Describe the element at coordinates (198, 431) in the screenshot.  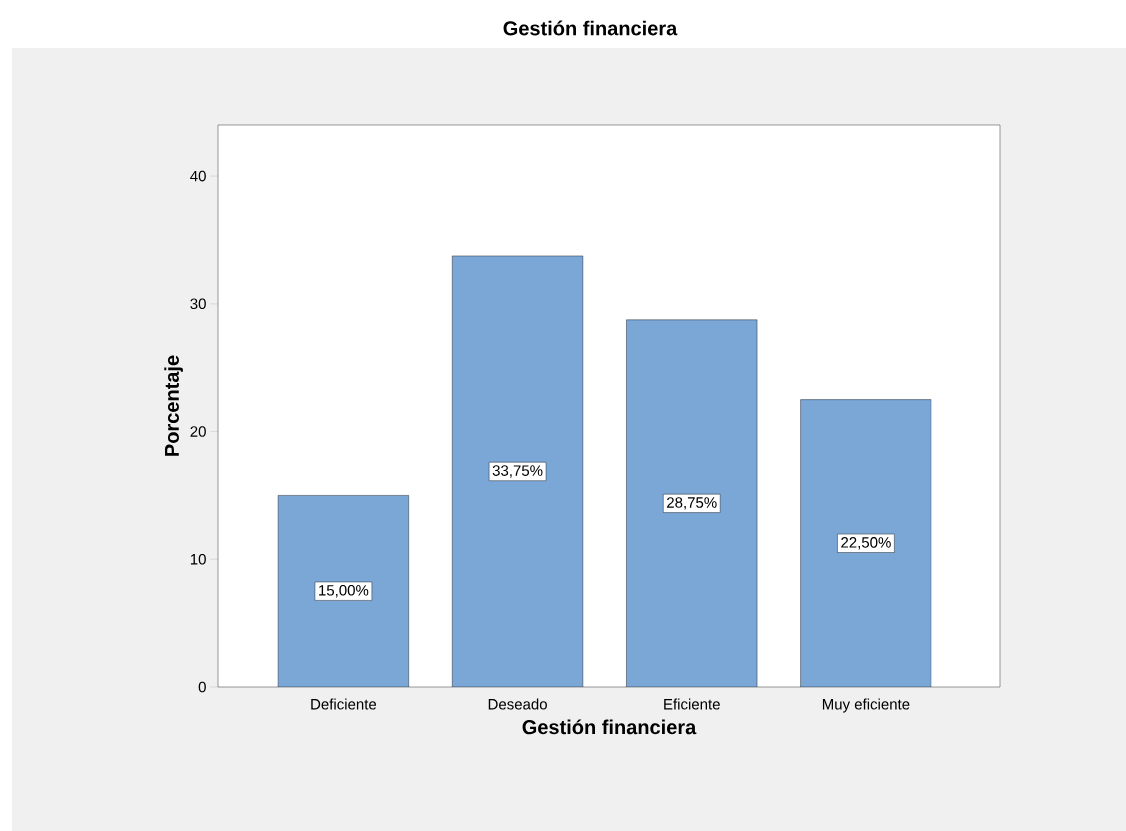
I see `y-tick-label: 20` at that location.